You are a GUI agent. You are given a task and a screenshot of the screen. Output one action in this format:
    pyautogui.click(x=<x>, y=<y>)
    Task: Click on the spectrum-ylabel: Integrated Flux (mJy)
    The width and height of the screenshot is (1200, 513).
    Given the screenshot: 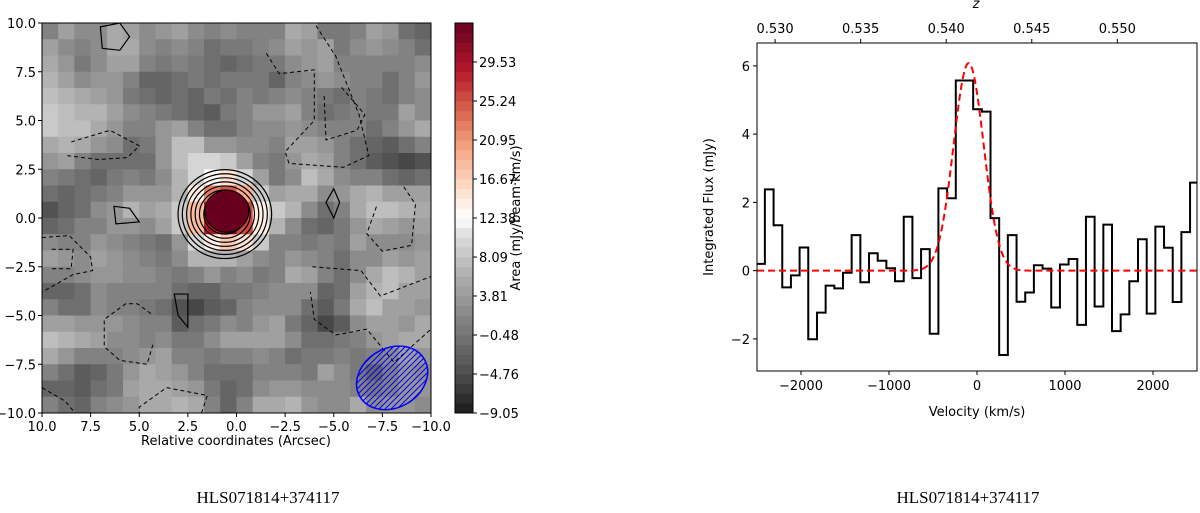 What is the action you would take?
    pyautogui.click(x=709, y=207)
    